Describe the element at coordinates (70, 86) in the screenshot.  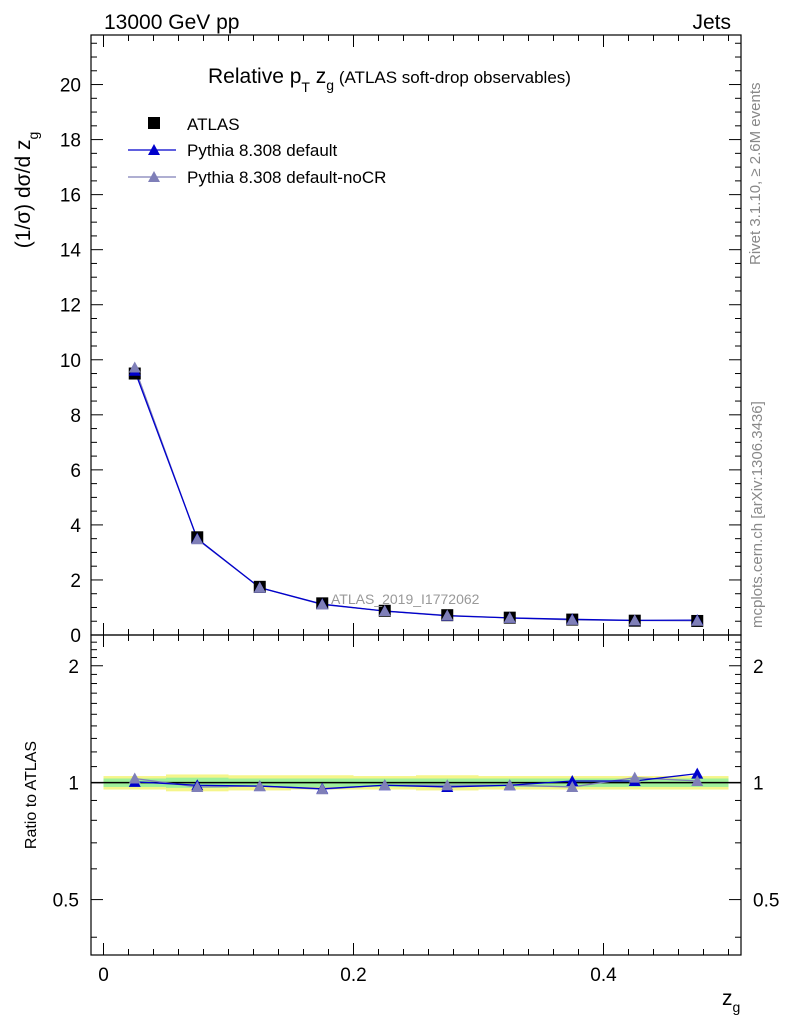
I see `main-ytick-label: 20` at that location.